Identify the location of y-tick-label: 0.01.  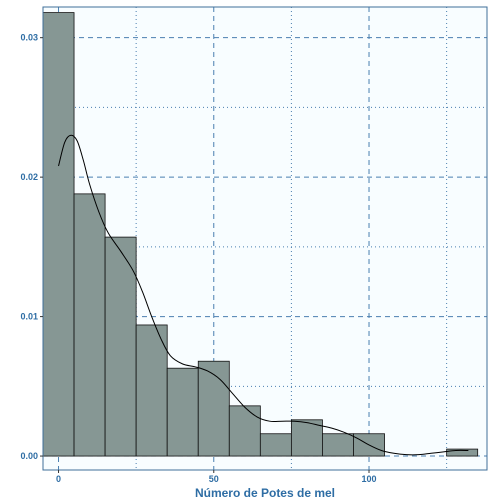
(29, 317).